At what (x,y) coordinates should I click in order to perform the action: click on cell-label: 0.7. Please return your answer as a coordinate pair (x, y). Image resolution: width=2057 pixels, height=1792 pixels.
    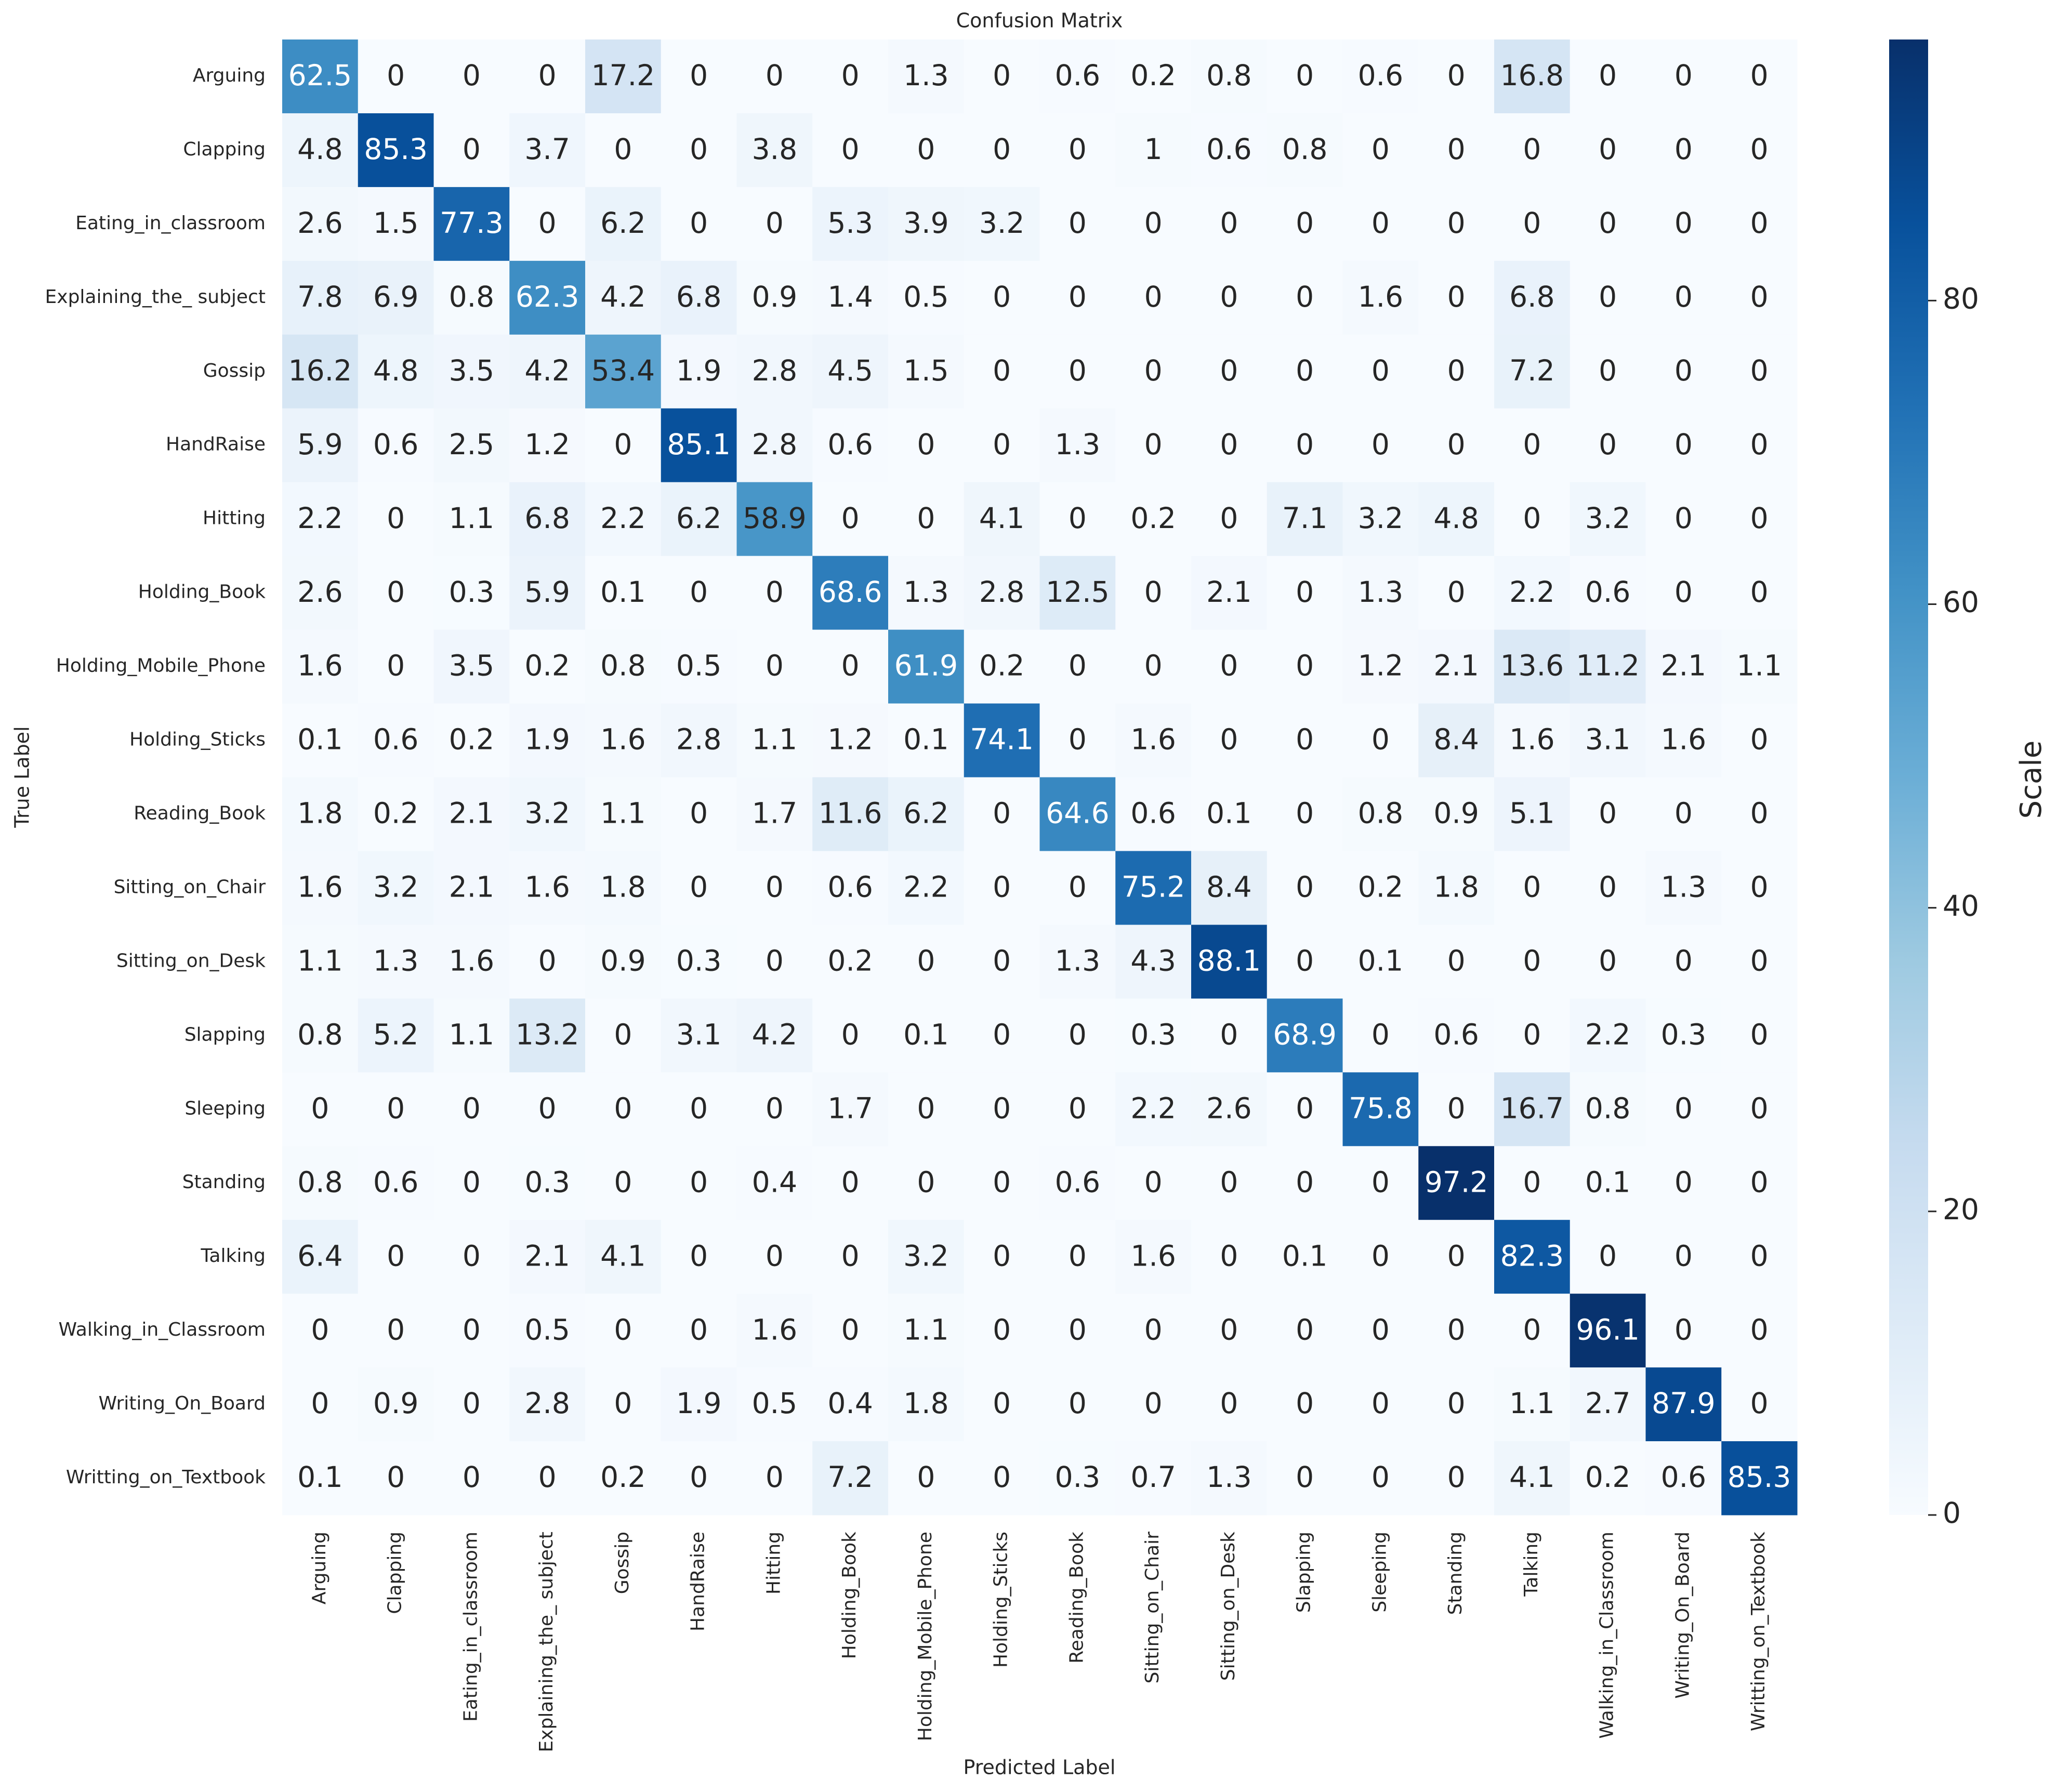
    Looking at the image, I should click on (1153, 1477).